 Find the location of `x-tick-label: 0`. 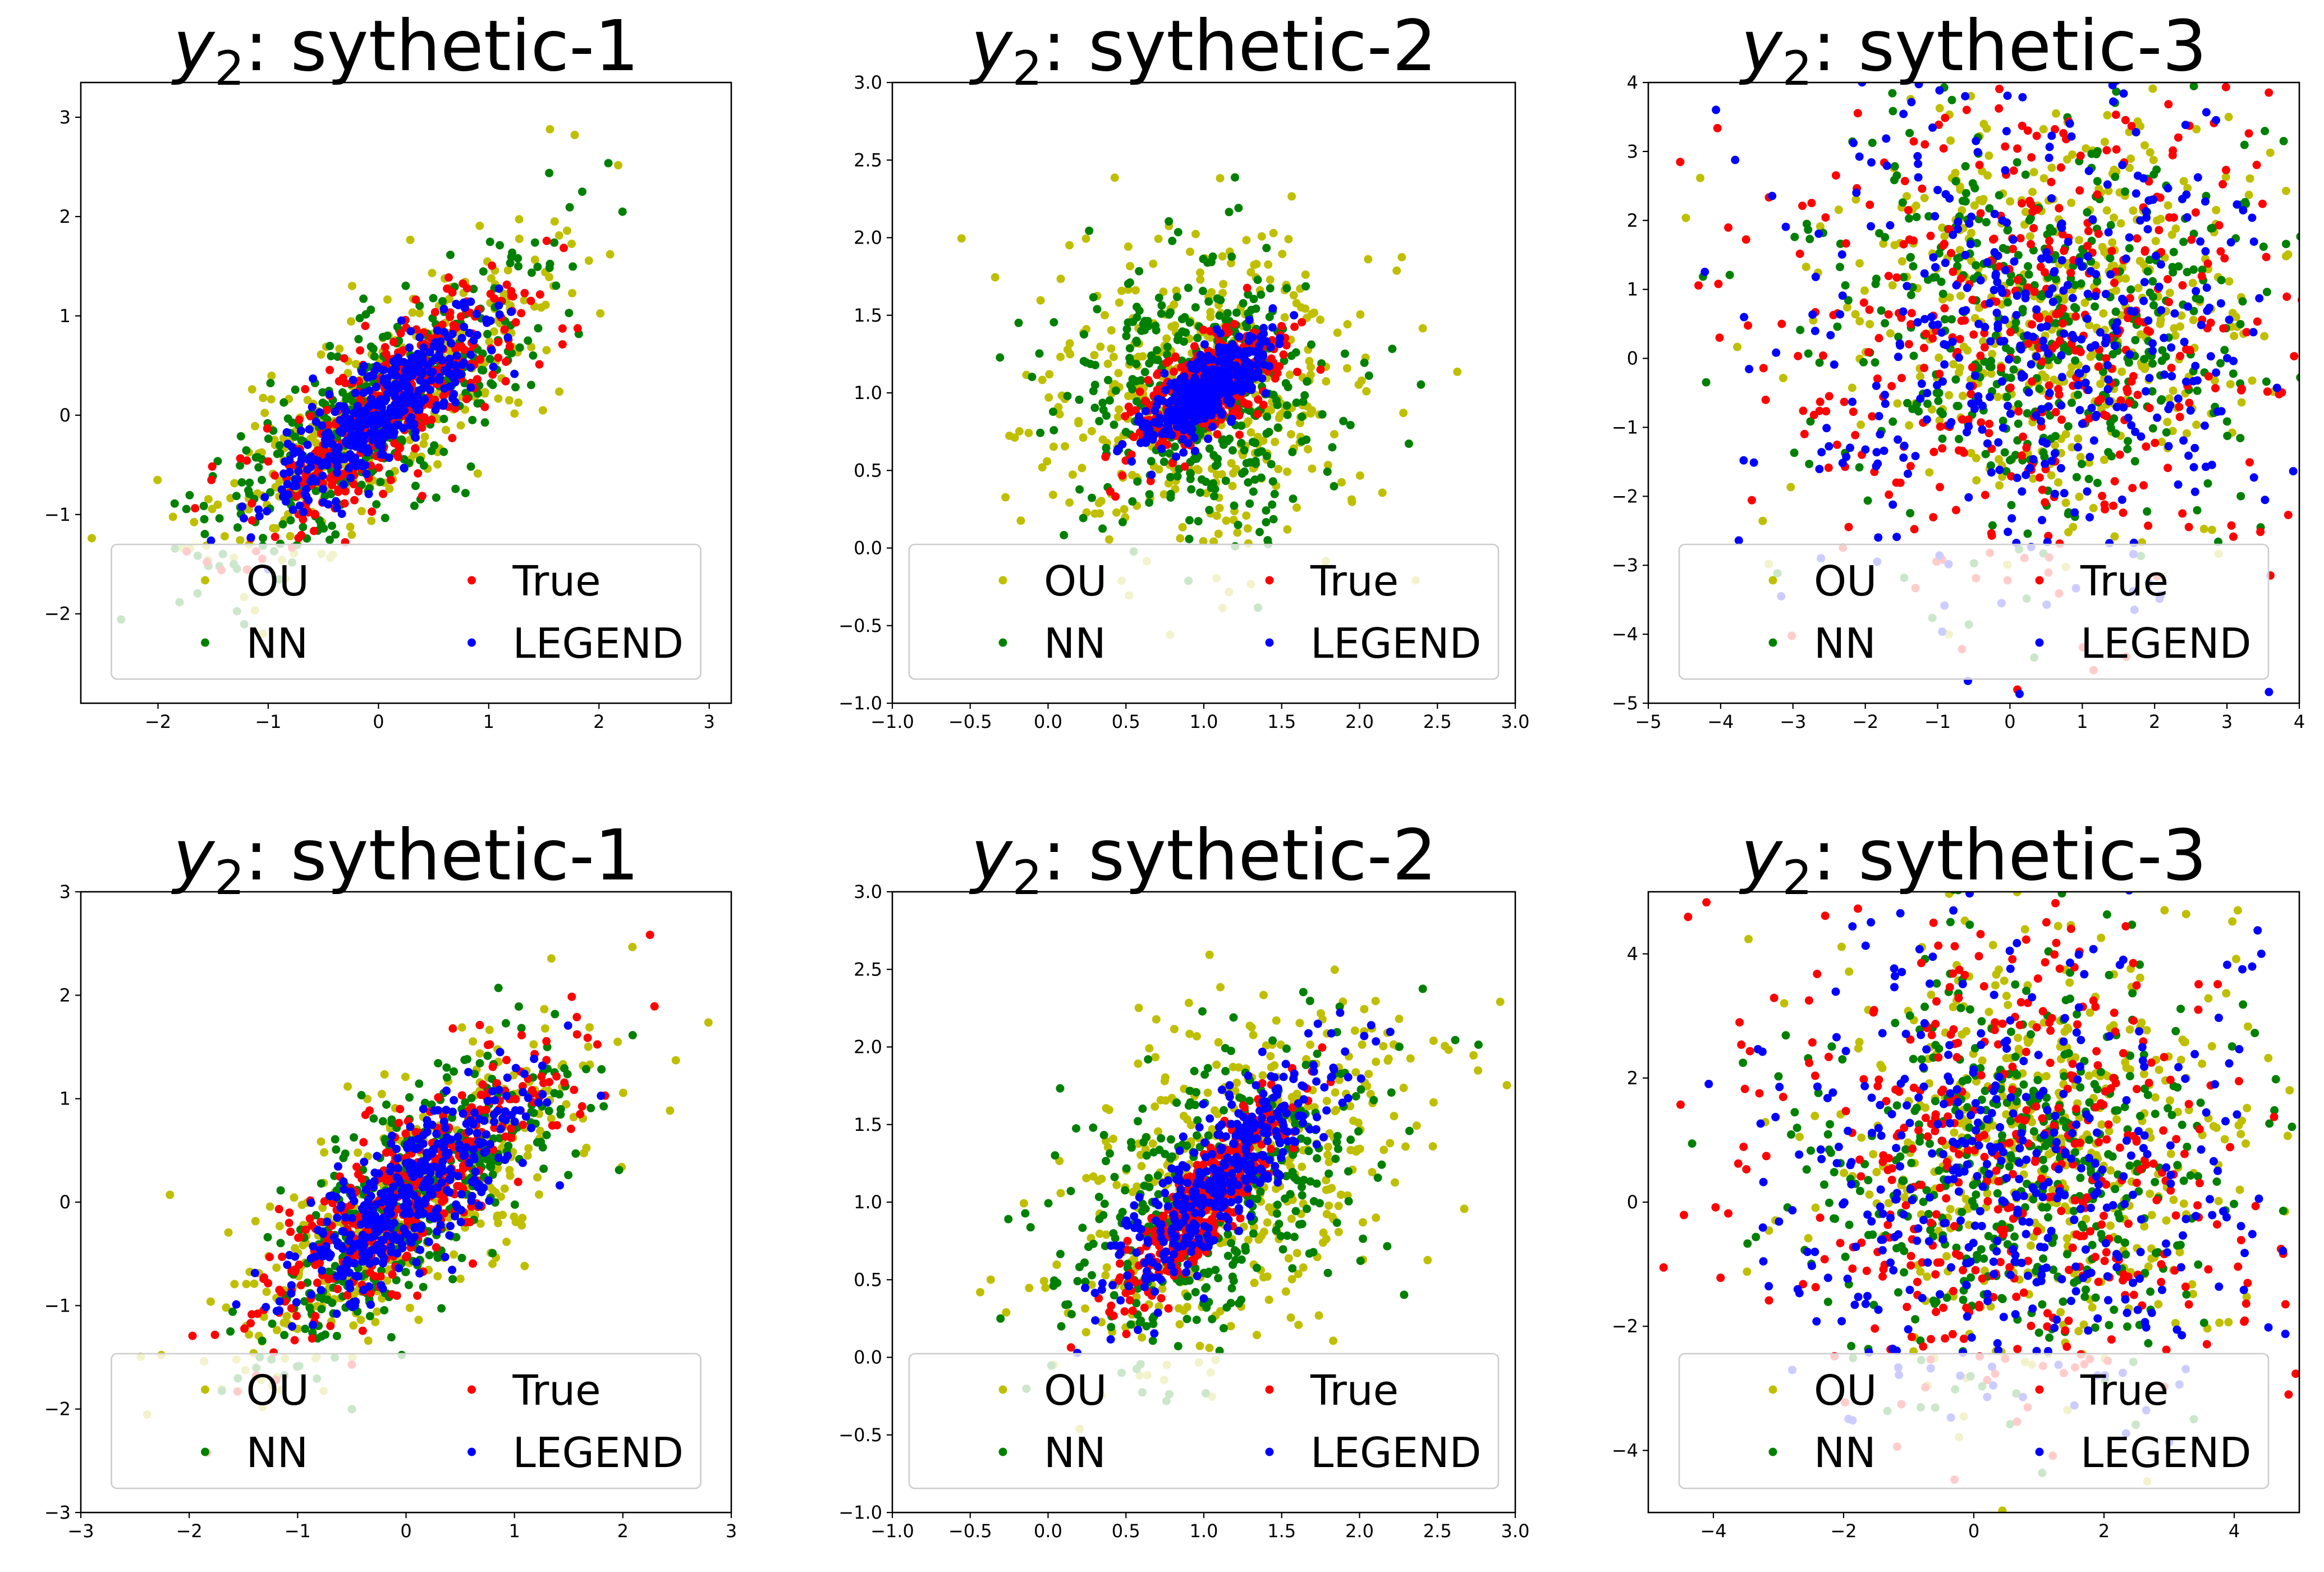

x-tick-label: 0 is located at coordinates (378, 722).